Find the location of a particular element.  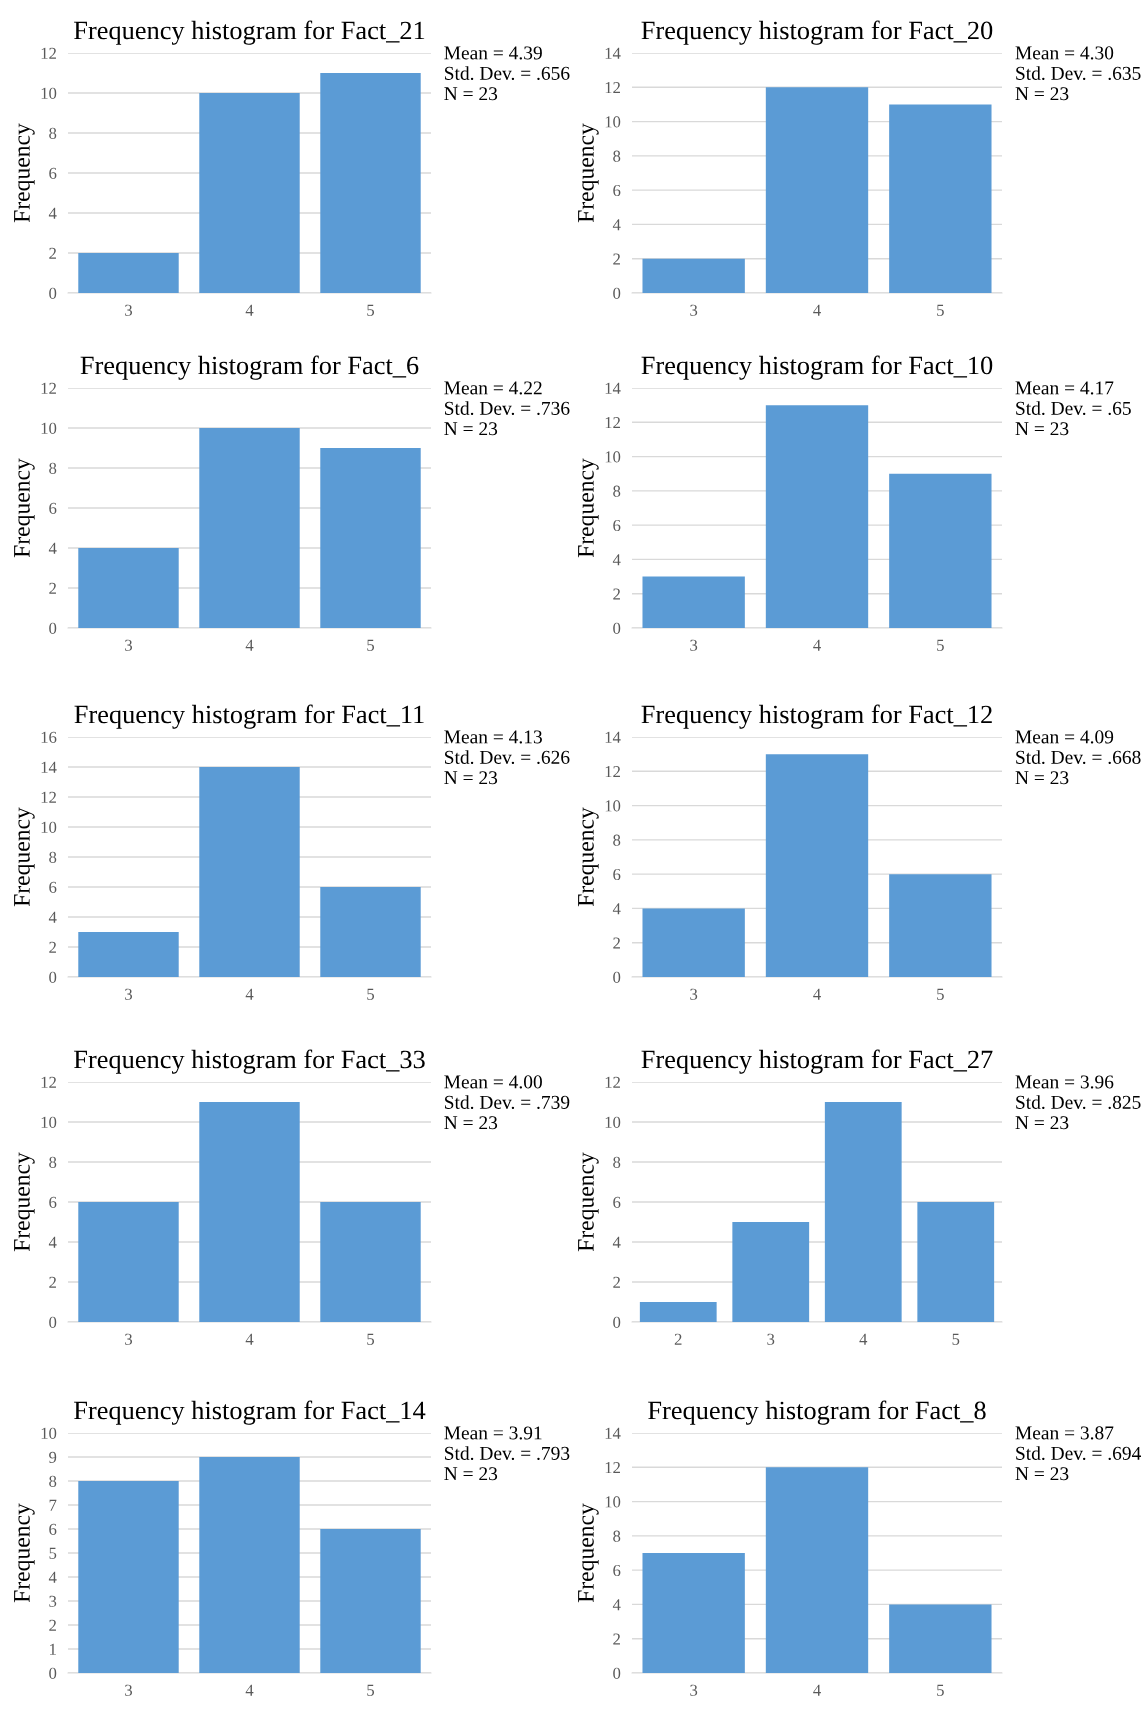

y-tick-label: 7 is located at coordinates (53, 1505).